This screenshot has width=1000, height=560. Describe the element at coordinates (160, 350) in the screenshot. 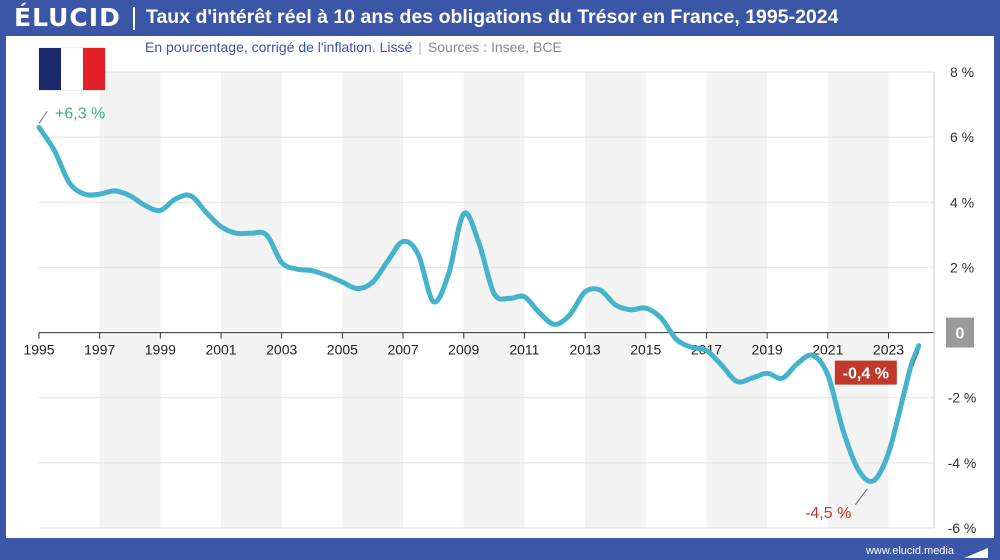

I see `x-tick-label: 1999` at that location.